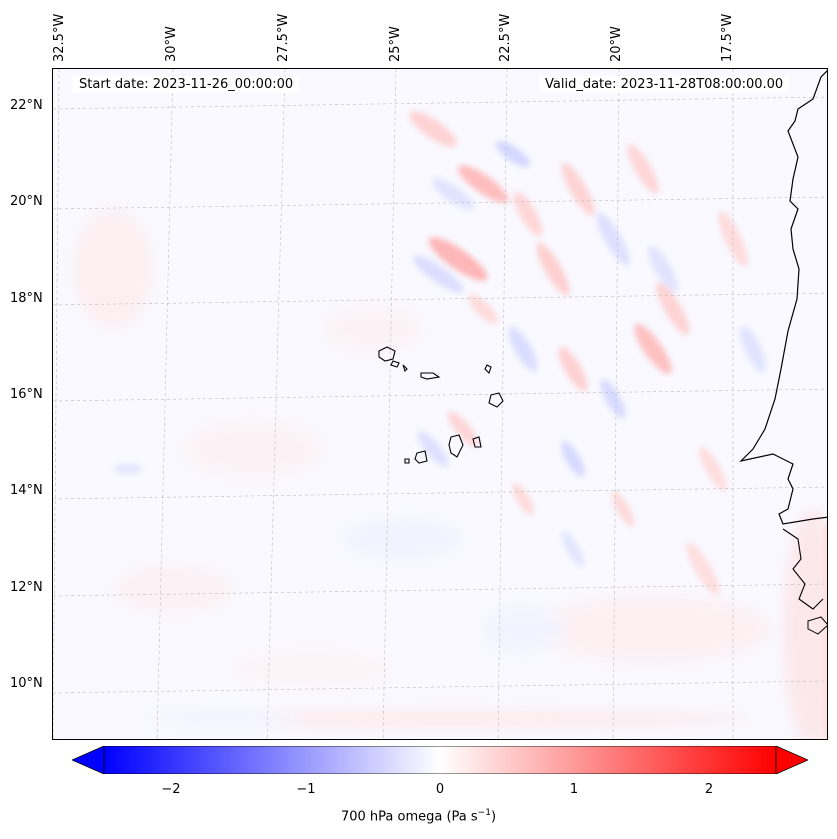  I want to click on cape-verde-islands, so click(441, 405).